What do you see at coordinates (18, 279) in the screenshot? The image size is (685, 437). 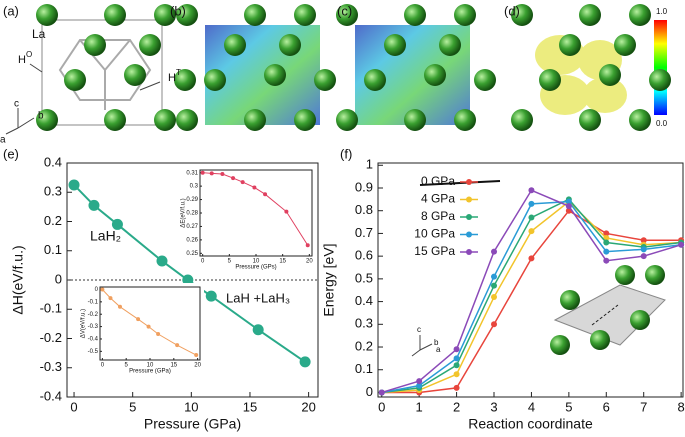 I see `y-axis-label: ΔH(eV/f.u.)` at bounding box center [18, 279].